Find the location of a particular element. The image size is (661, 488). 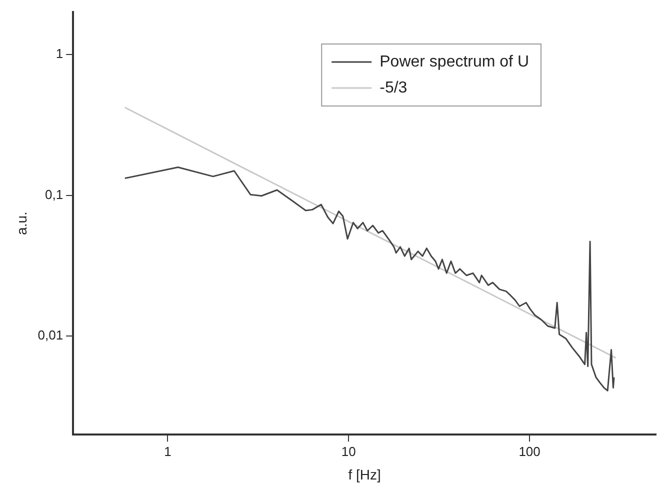

y-tick-label: 0,01 is located at coordinates (51, 335).